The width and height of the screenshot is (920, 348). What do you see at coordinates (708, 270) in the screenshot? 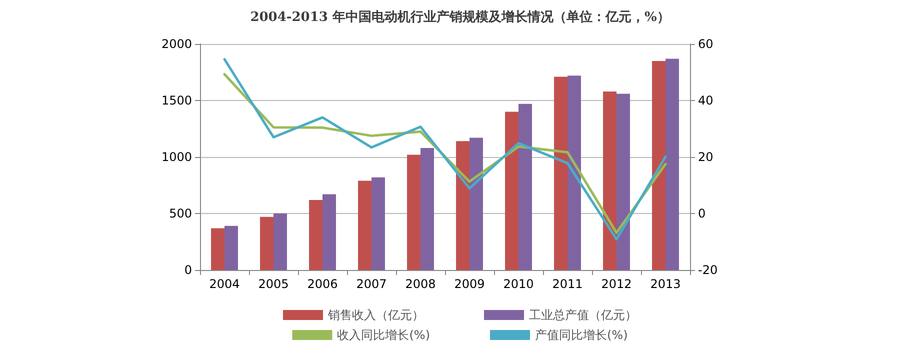
I see `y2-tick-label: -20` at bounding box center [708, 270].